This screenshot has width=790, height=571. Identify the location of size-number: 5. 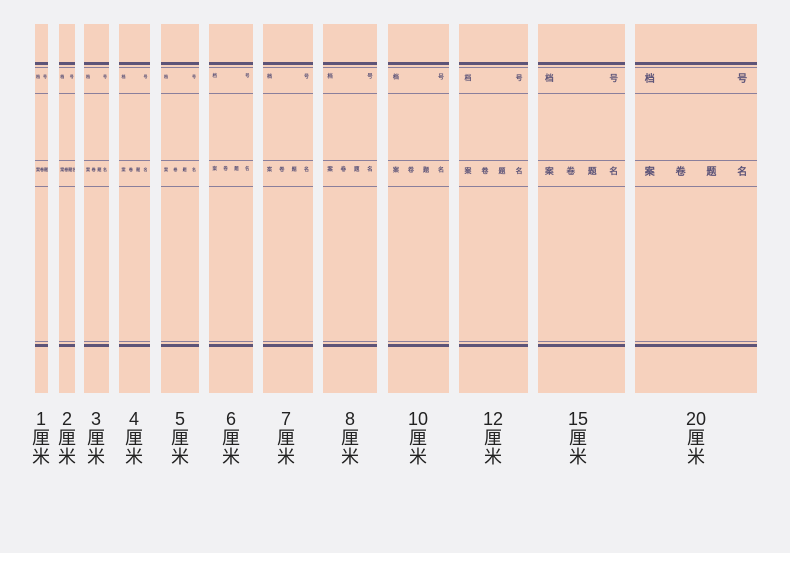
(179, 419).